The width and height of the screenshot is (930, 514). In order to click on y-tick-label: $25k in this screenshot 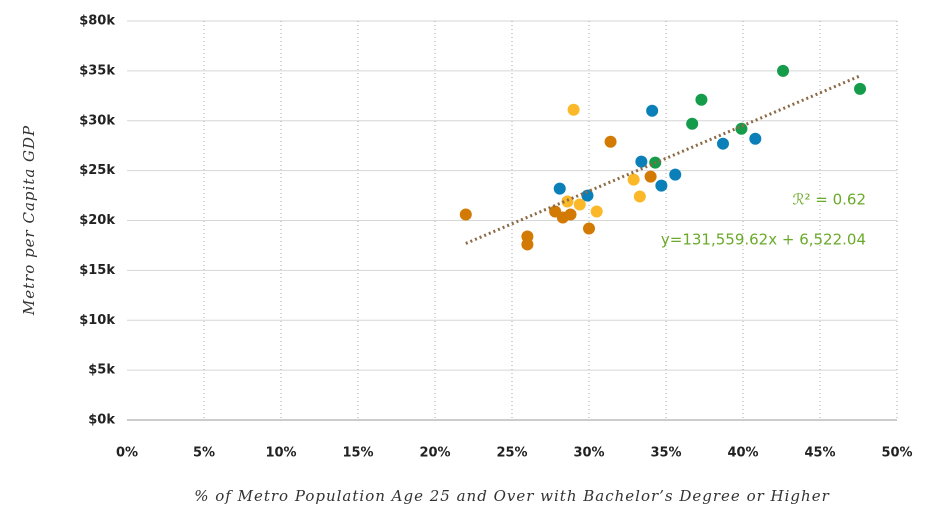, I will do `click(97, 170)`.